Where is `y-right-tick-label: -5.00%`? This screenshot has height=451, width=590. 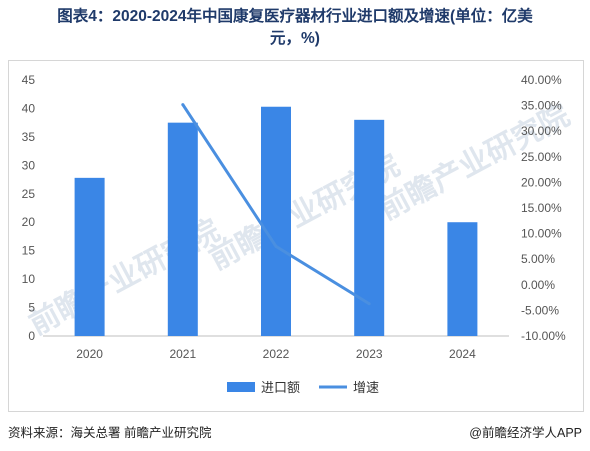
y-right-tick-label: -5.00% is located at coordinates (540, 310).